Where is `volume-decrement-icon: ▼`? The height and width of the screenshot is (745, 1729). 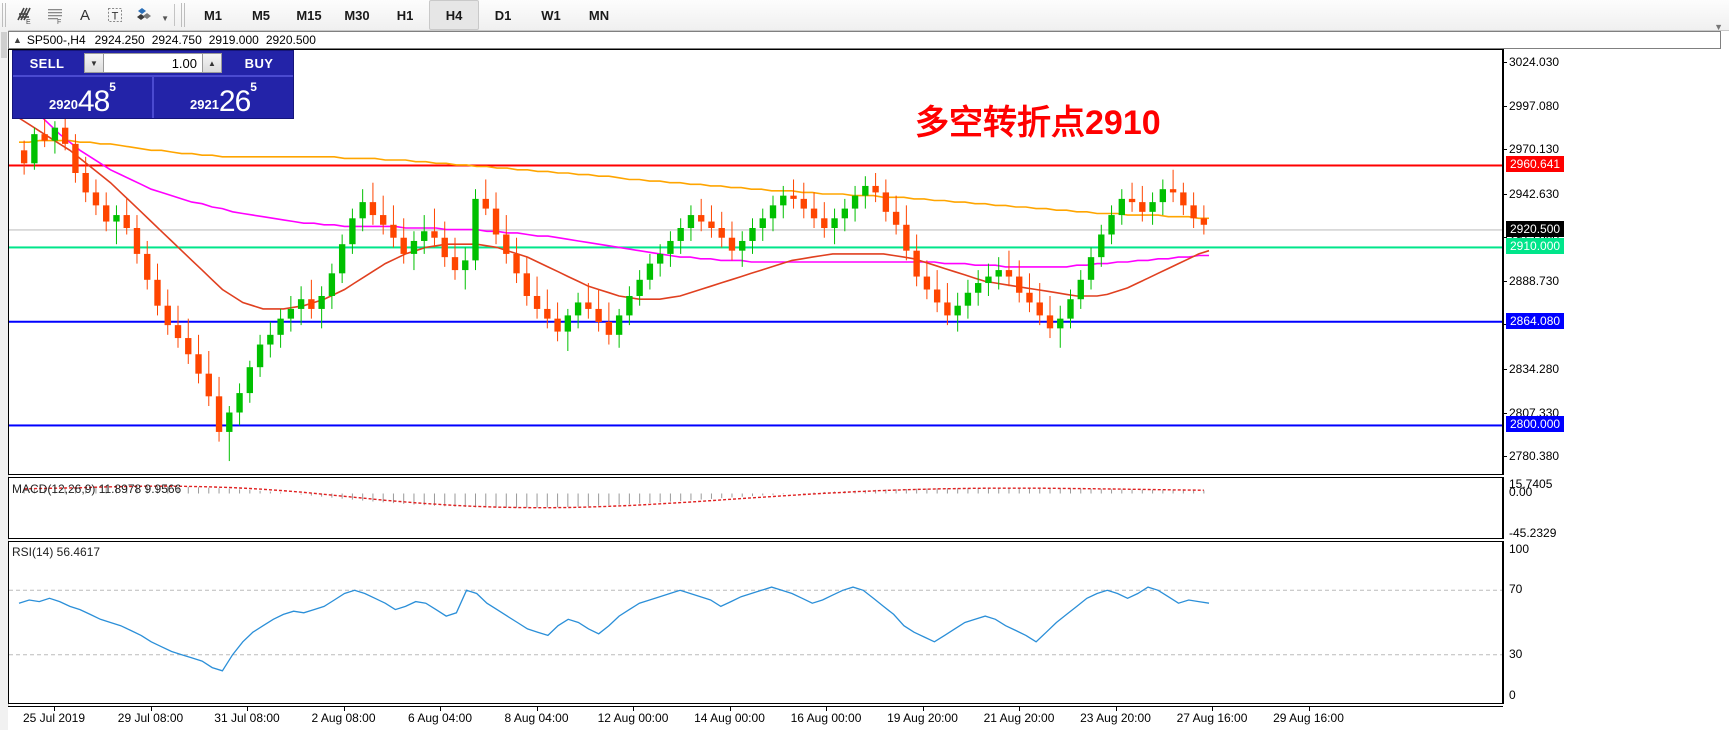 volume-decrement-icon: ▼ is located at coordinates (94, 63).